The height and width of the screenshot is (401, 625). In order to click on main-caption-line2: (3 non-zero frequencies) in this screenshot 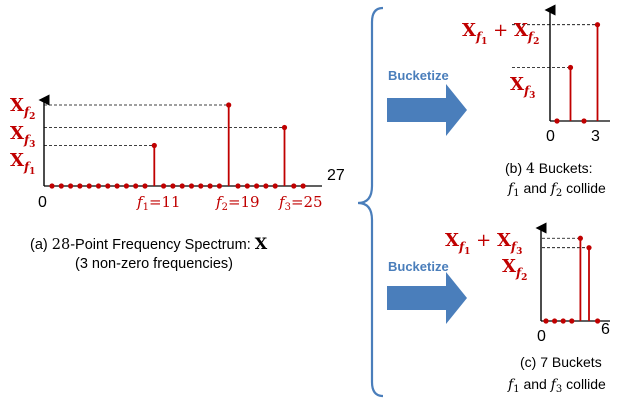, I will do `click(154, 264)`.